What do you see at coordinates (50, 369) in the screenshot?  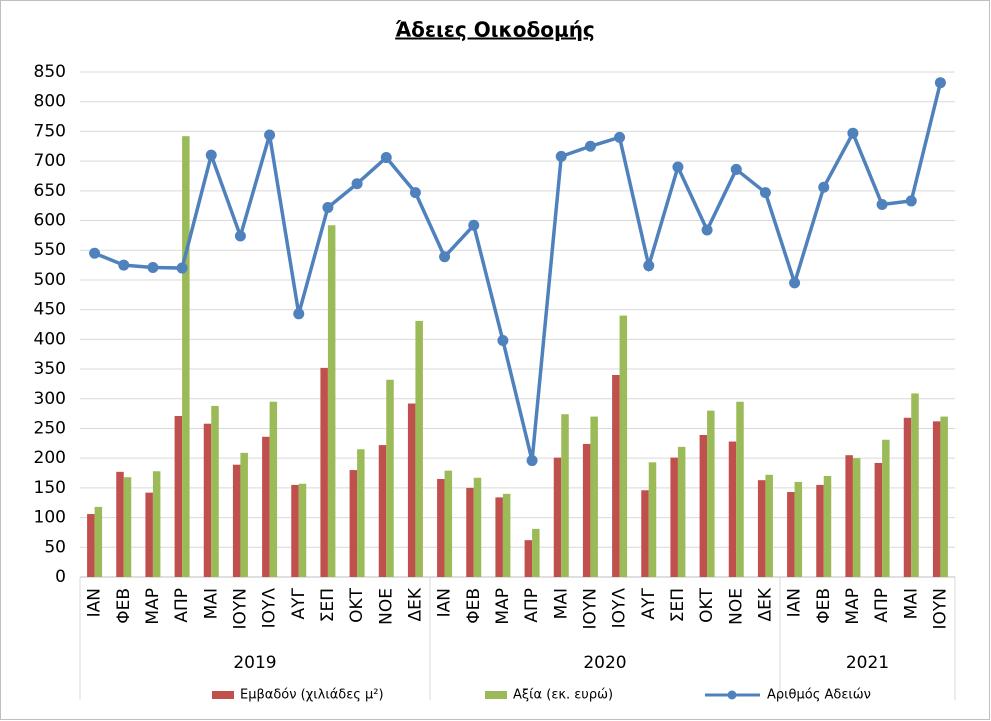 I see `y-tick-label: 350` at bounding box center [50, 369].